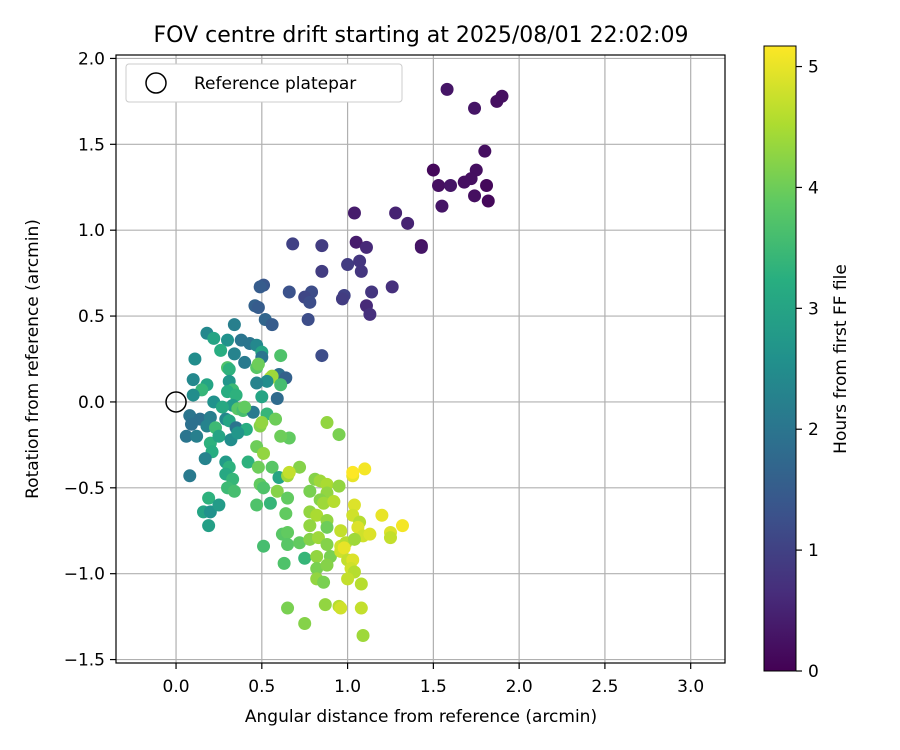 The width and height of the screenshot is (900, 750). I want to click on legend: Reference platepar, so click(264, 83).